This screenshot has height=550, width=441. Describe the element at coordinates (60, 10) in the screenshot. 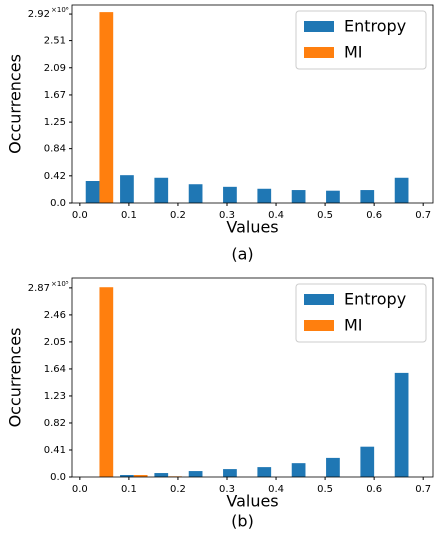

I see `y-offset-label: ×10⁶` at that location.